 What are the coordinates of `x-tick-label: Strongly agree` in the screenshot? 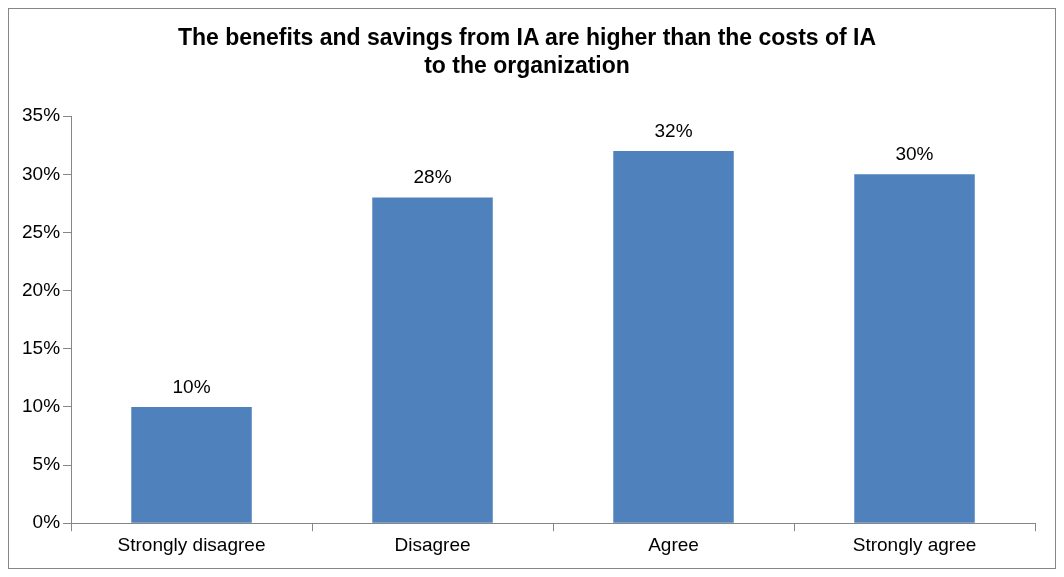 It's located at (914, 544).